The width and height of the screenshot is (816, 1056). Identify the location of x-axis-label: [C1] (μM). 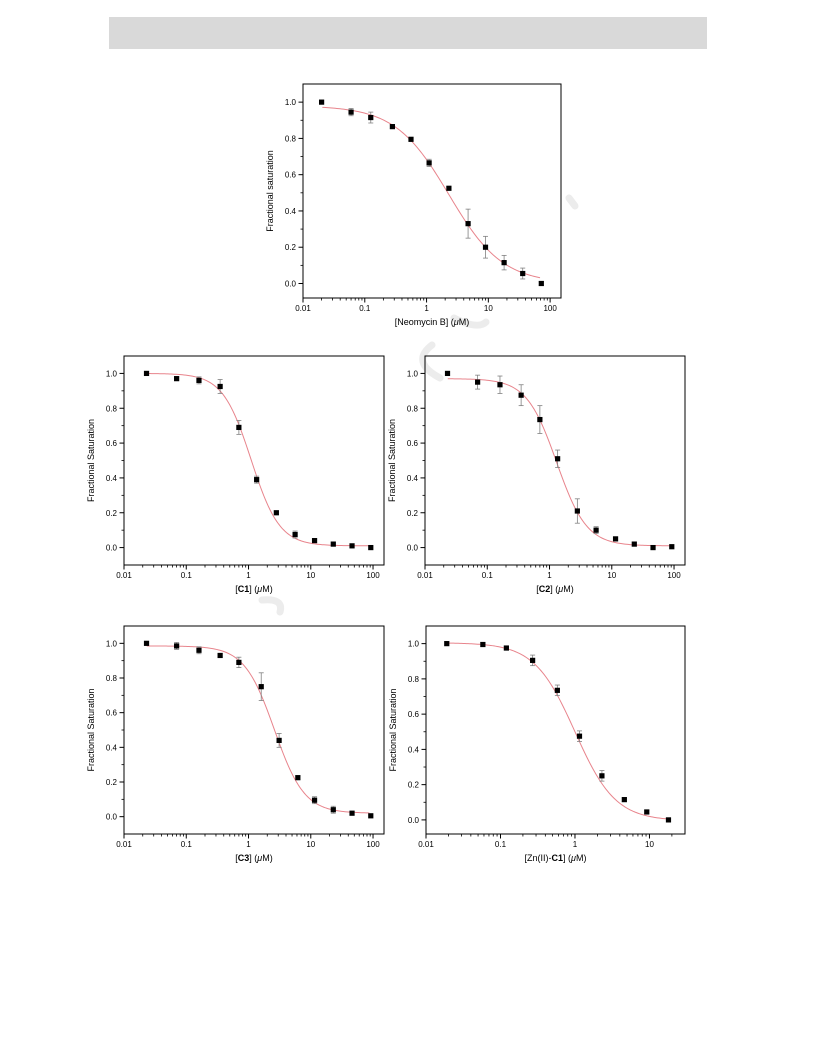
(253, 589).